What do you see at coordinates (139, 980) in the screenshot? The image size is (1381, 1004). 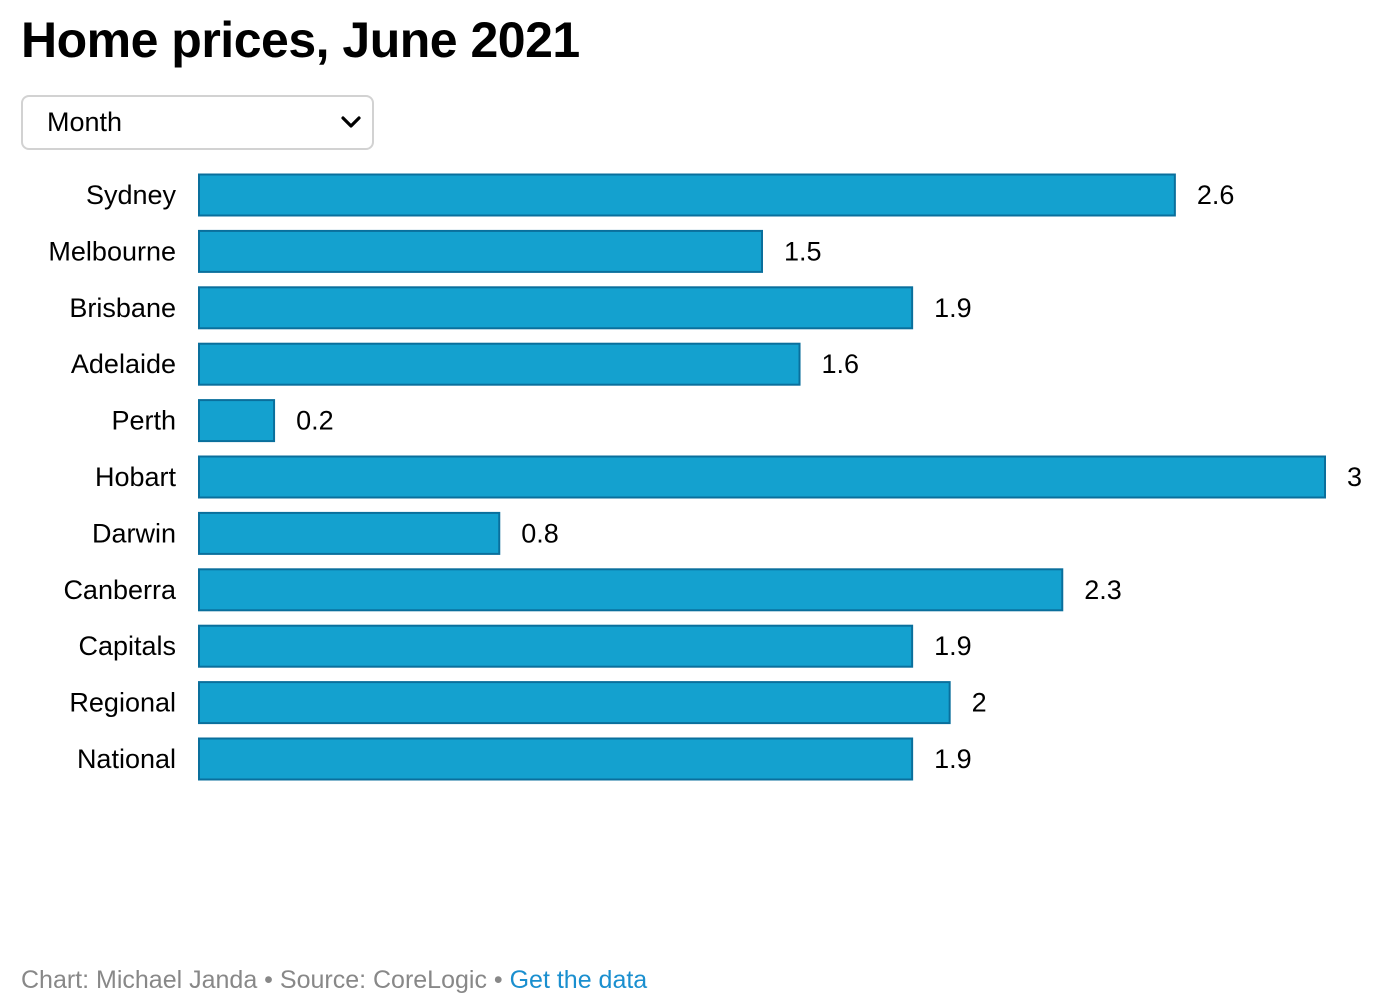 I see `chart-credit: Chart: Michael Janda` at bounding box center [139, 980].